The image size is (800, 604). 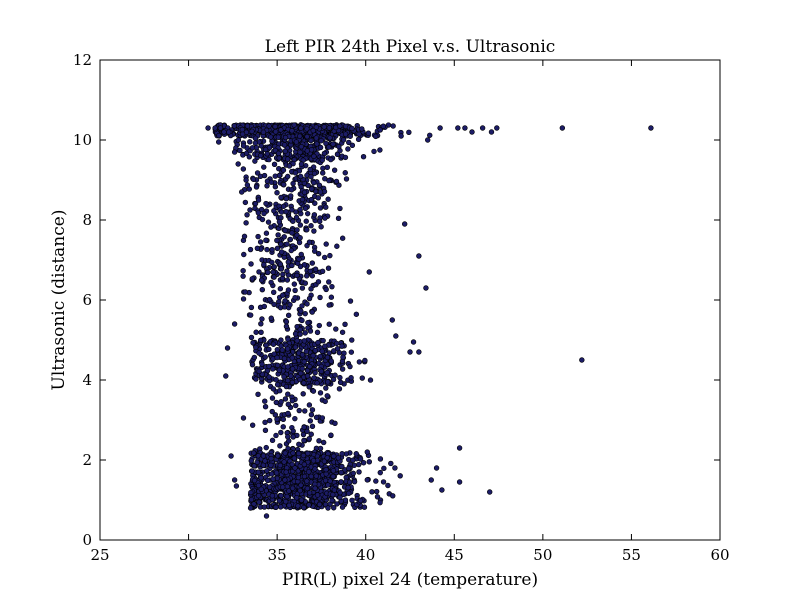 I want to click on x-tick-label: 30, so click(x=188, y=555).